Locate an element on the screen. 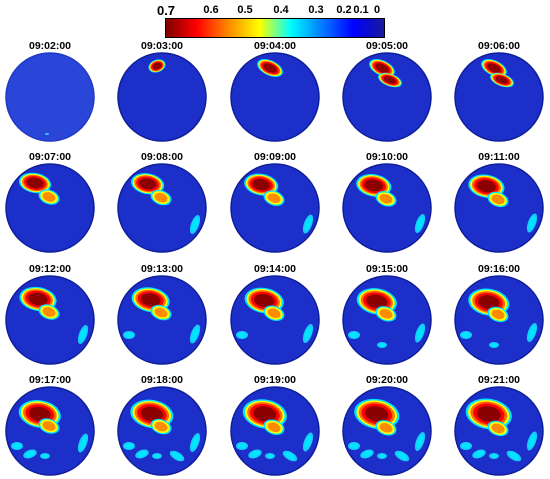 The height and width of the screenshot is (479, 550). frame-timestamp: 09:10:00 is located at coordinates (387, 157).